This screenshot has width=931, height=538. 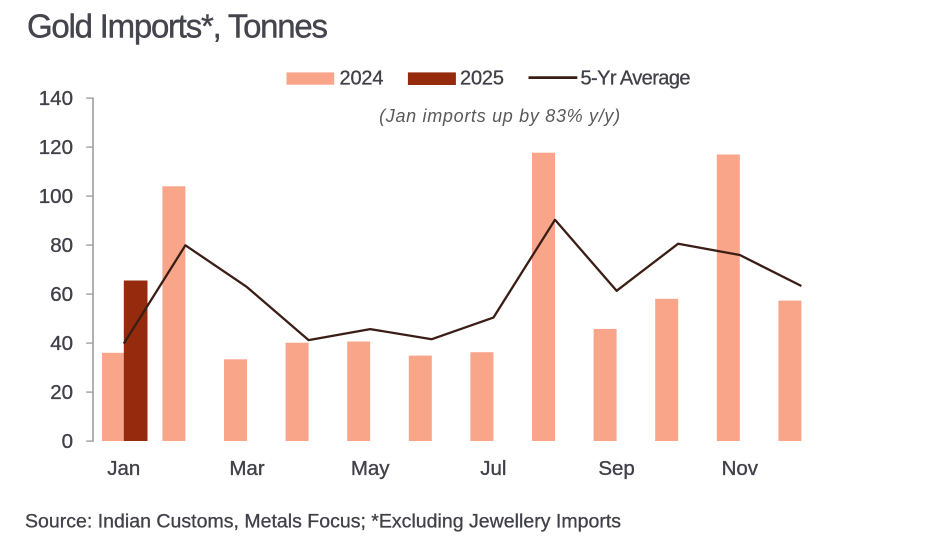 I want to click on svg-text: 0, so click(x=67, y=441).